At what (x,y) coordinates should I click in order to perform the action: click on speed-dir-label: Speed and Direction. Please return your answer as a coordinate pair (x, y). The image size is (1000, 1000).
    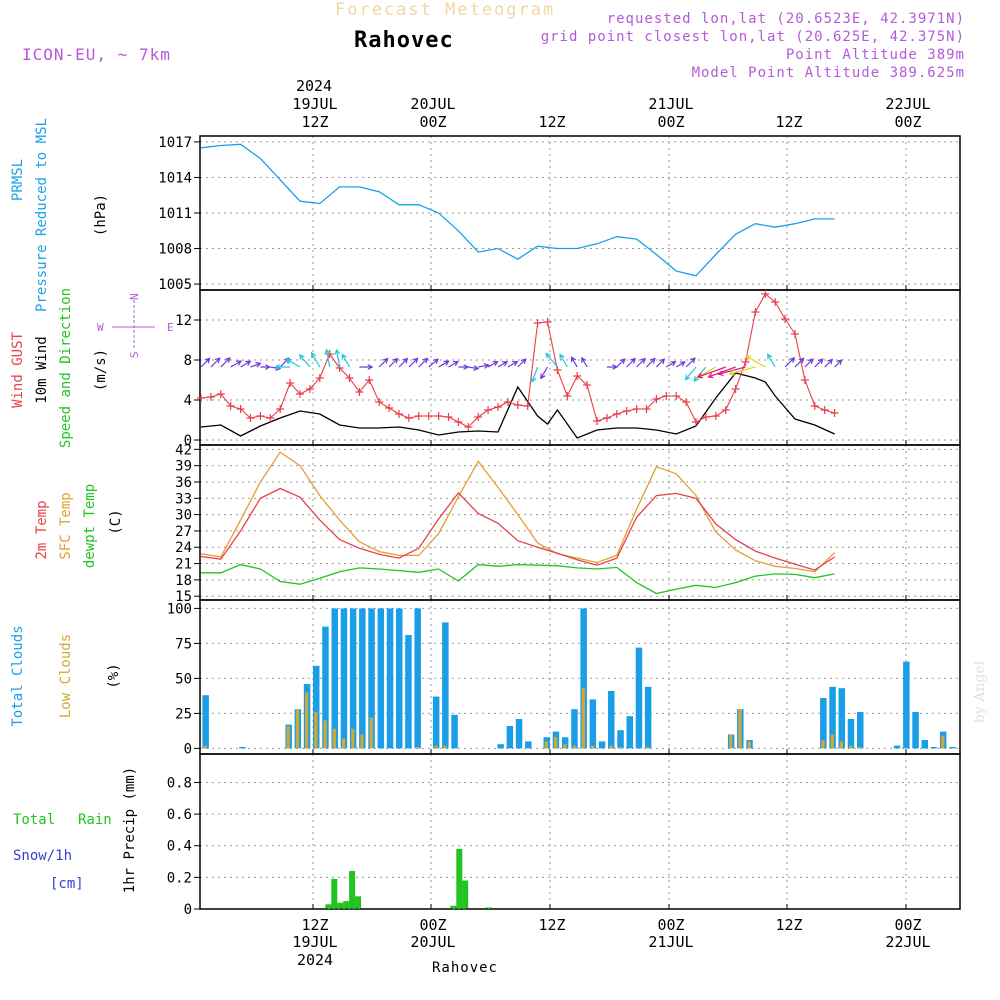
    Looking at the image, I should click on (66, 368).